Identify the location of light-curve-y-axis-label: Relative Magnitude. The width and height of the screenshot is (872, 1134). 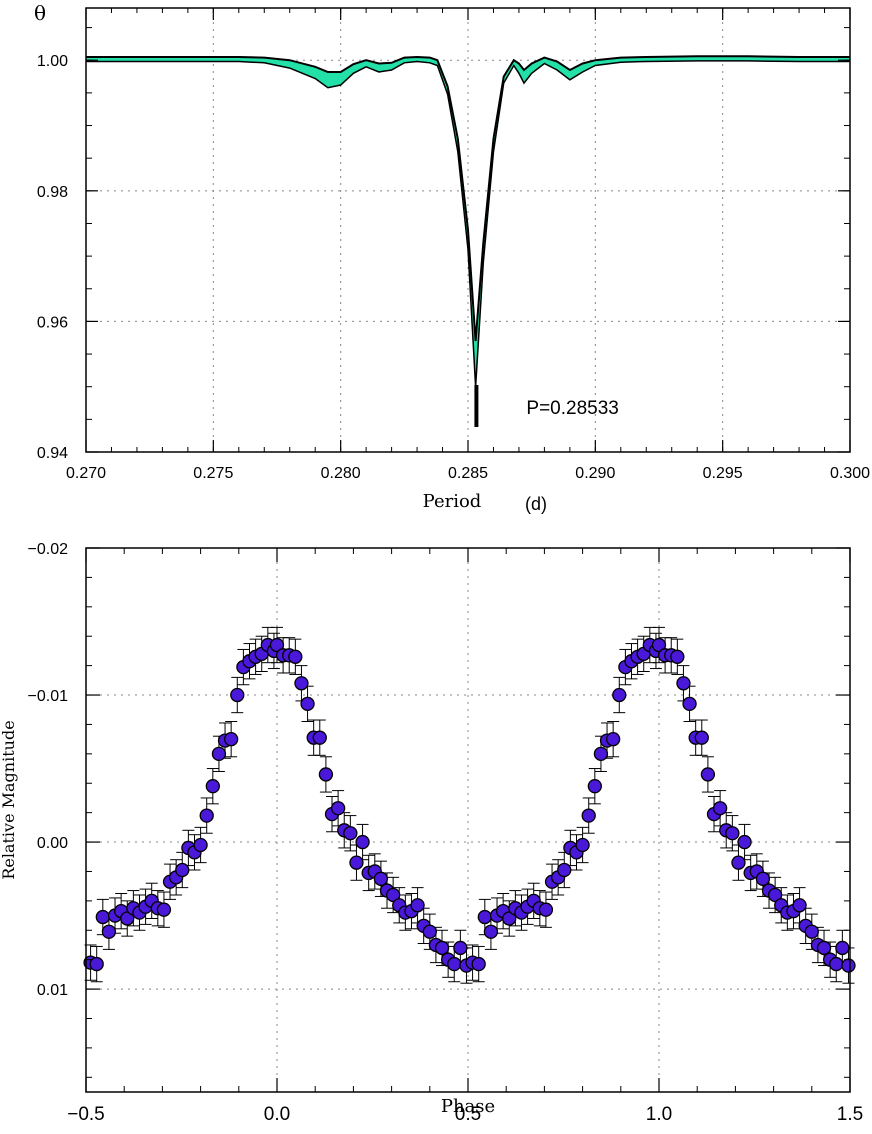
(9, 799).